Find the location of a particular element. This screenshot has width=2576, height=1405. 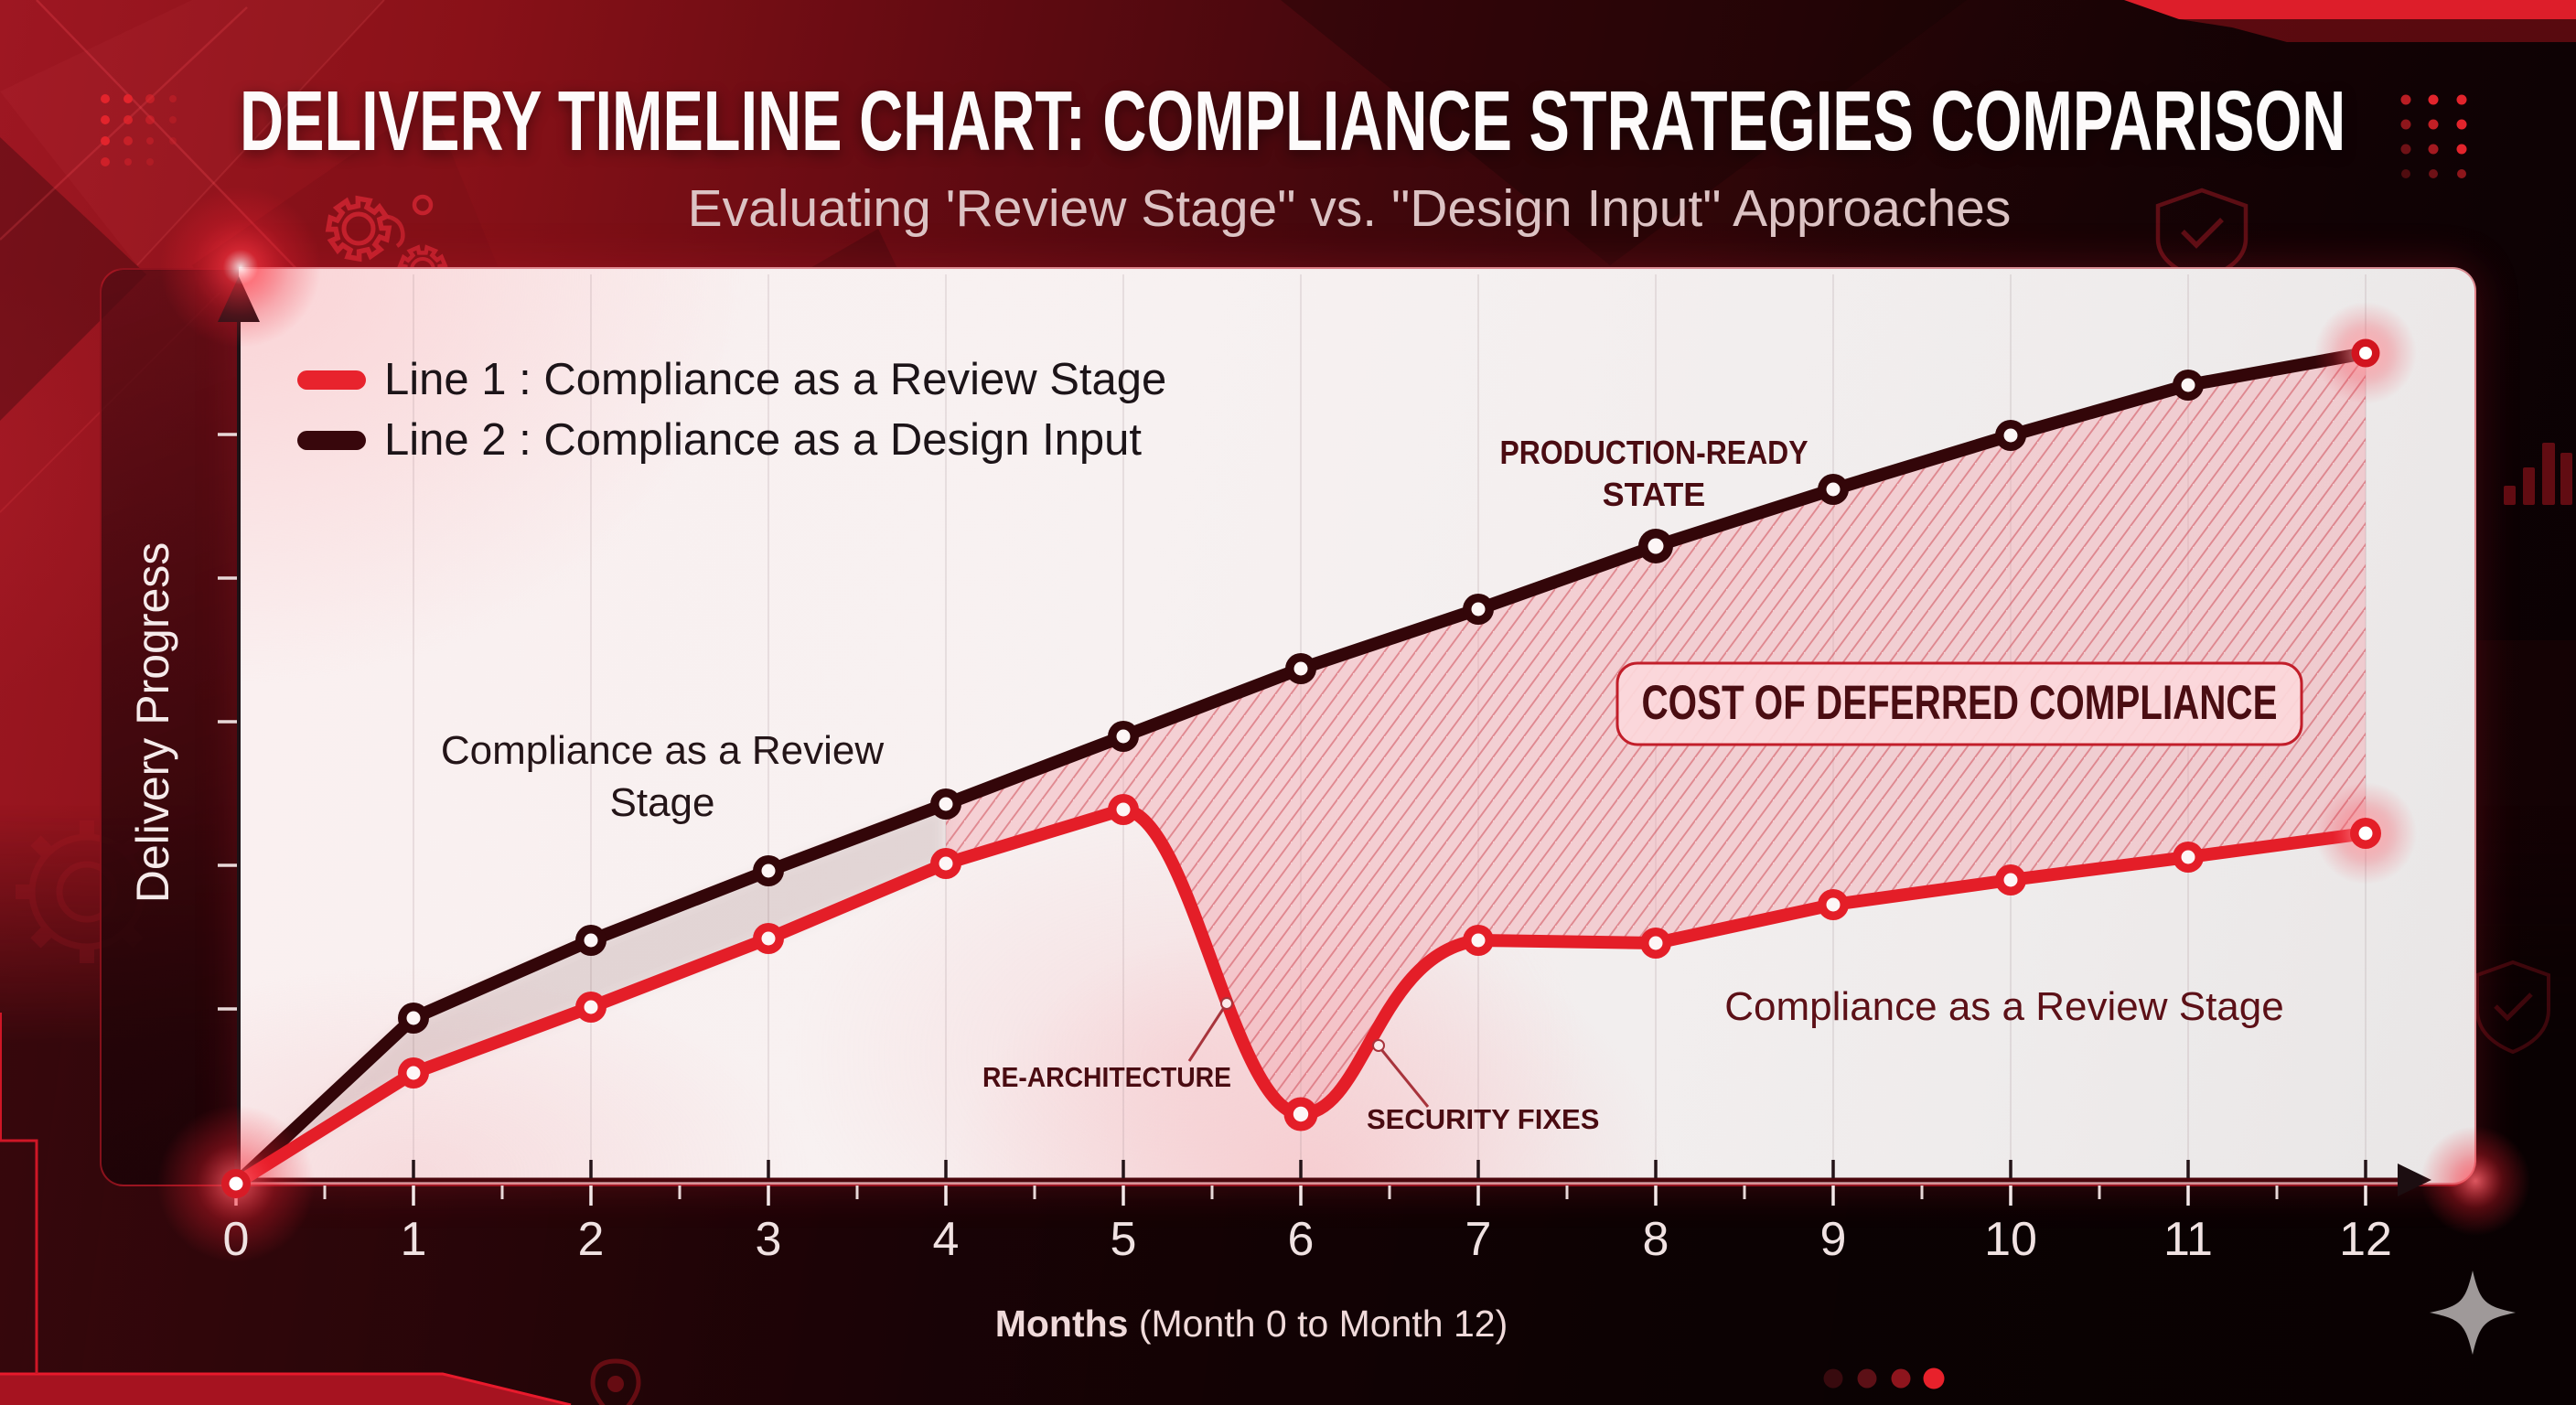

svg-text: 8 is located at coordinates (1656, 1239).